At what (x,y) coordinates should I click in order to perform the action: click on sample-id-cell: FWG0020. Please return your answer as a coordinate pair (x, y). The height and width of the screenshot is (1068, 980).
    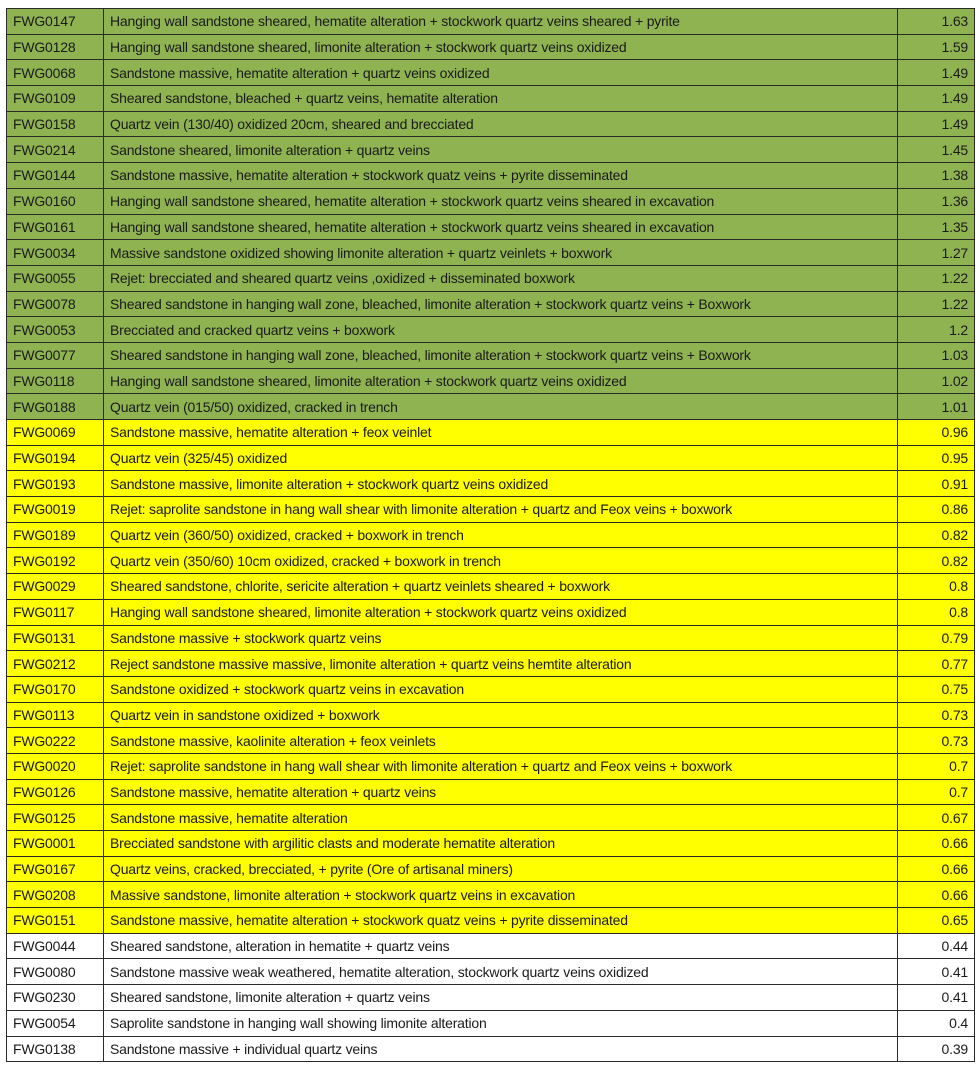
    Looking at the image, I should click on (55, 766).